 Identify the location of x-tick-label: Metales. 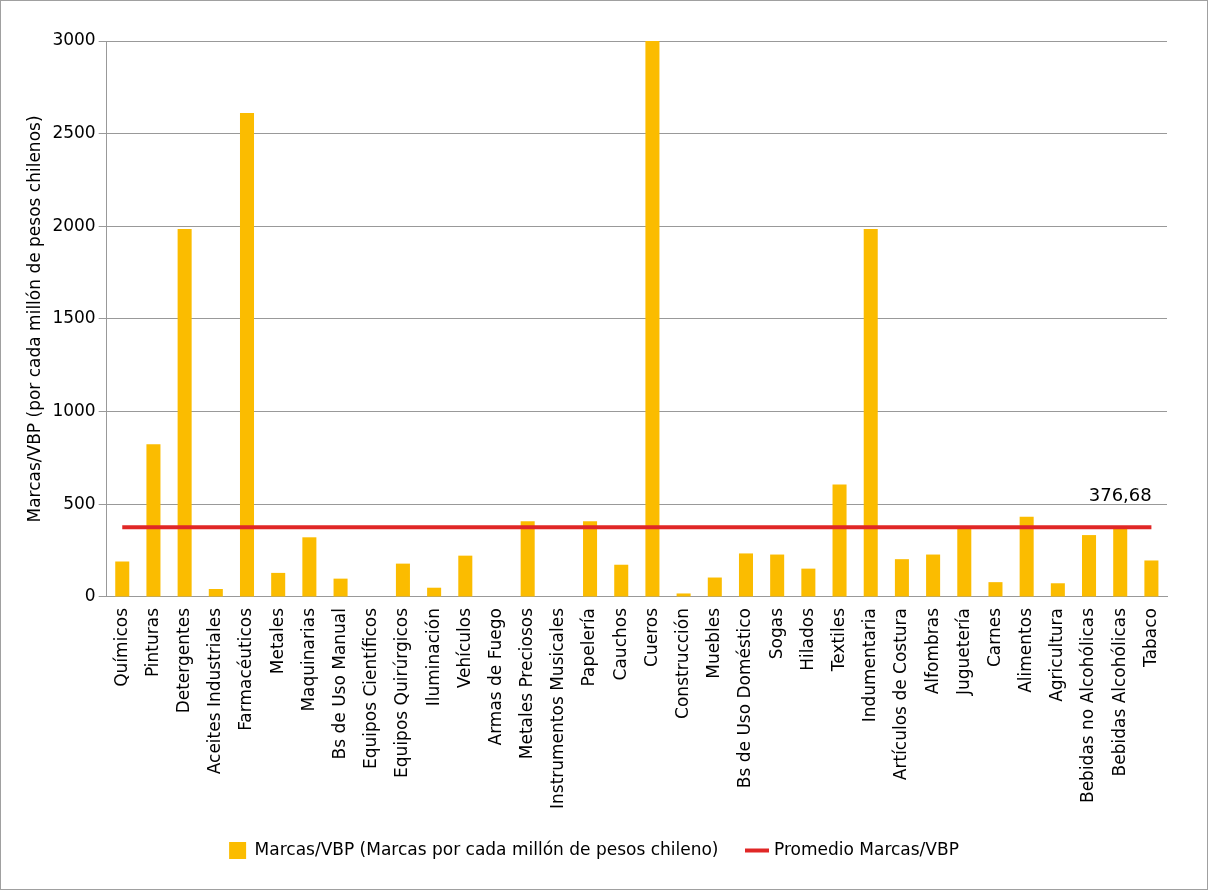
(276, 641).